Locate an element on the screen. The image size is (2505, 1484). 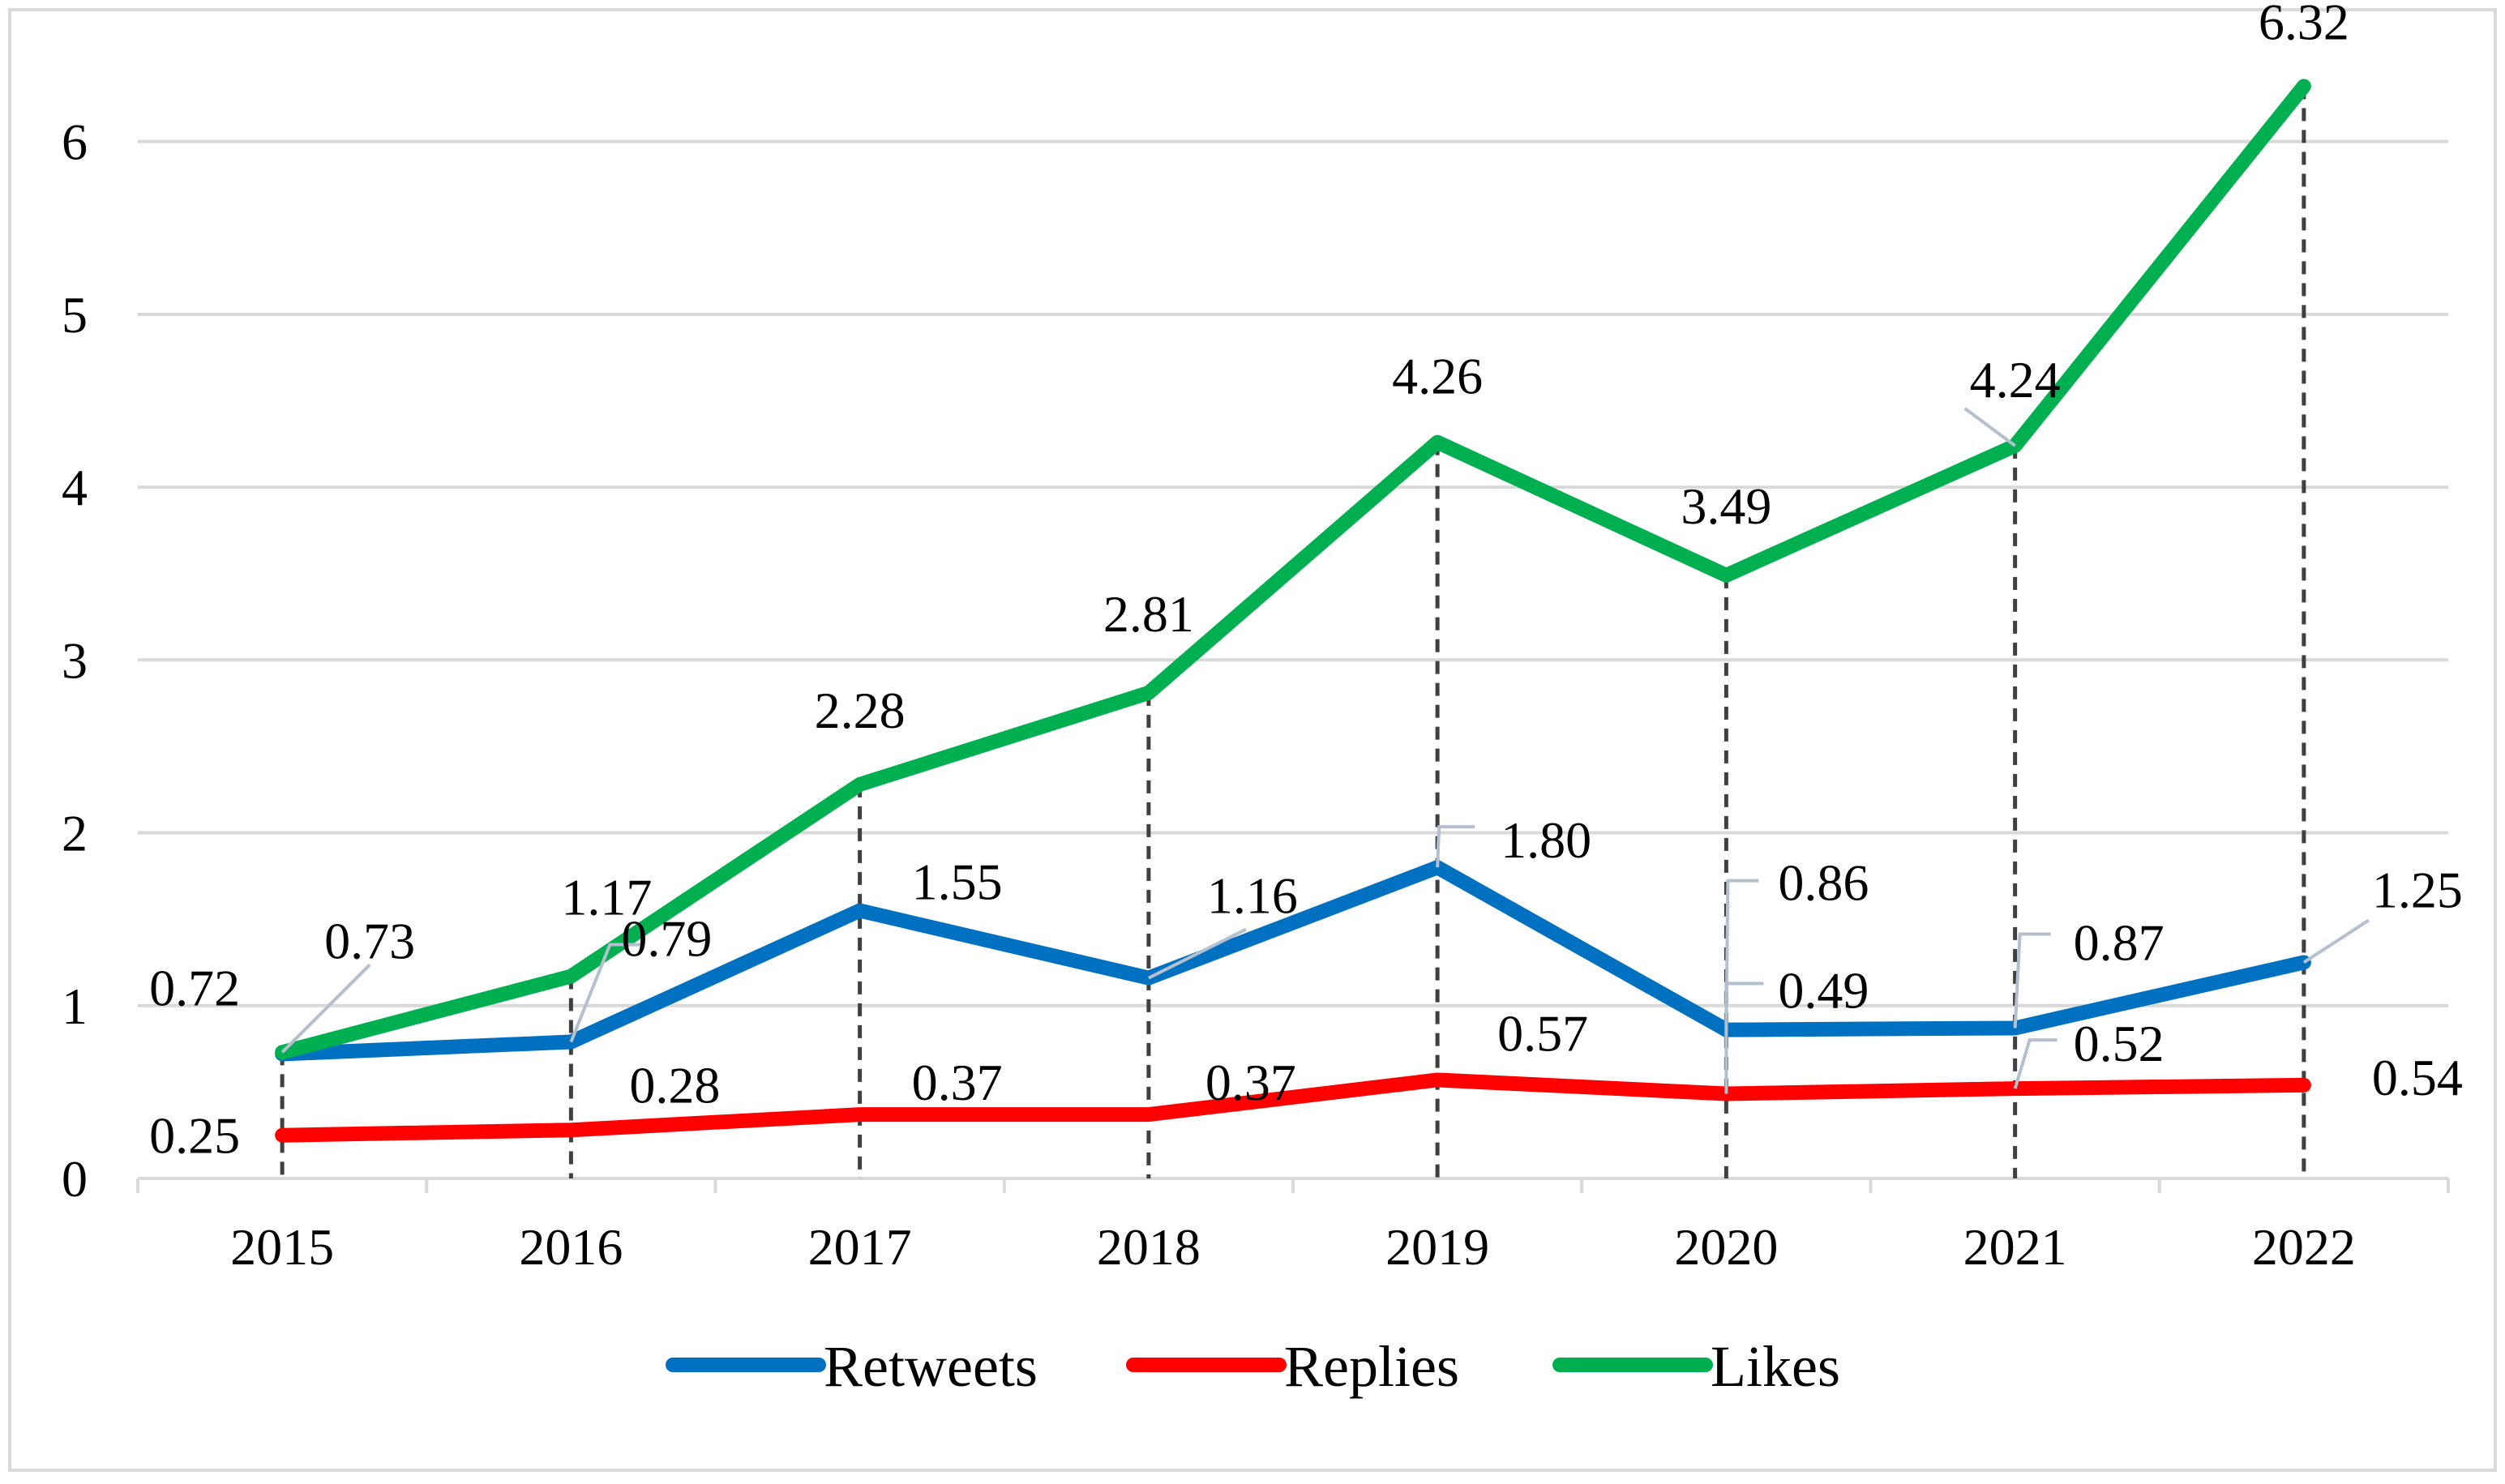
y-tick-label: 0 is located at coordinates (75, 1179).